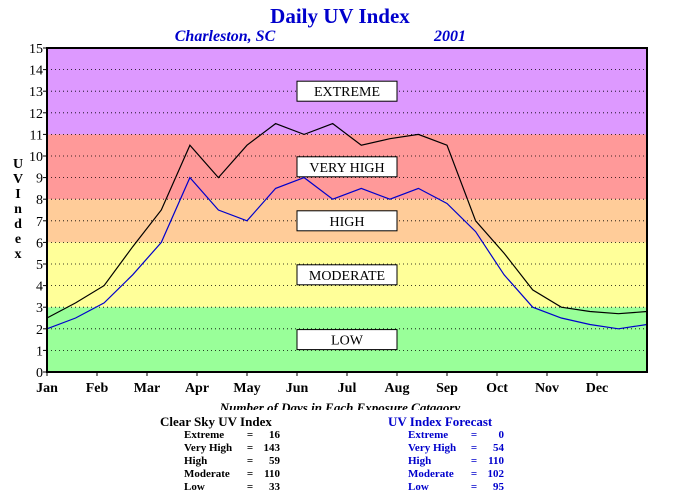  Describe the element at coordinates (18, 179) in the screenshot. I see `y-axis-label-char: V` at that location.